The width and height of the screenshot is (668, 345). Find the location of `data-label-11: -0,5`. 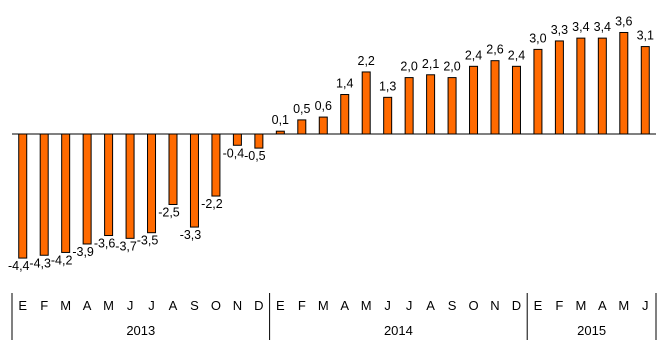

data-label-11: -0,5 is located at coordinates (255, 156).